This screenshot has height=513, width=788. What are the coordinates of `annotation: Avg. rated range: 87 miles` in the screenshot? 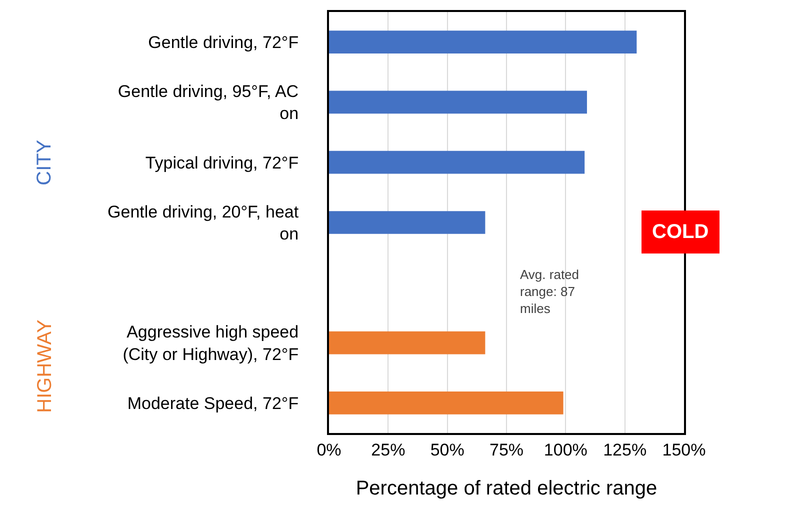 It's located at (550, 291).